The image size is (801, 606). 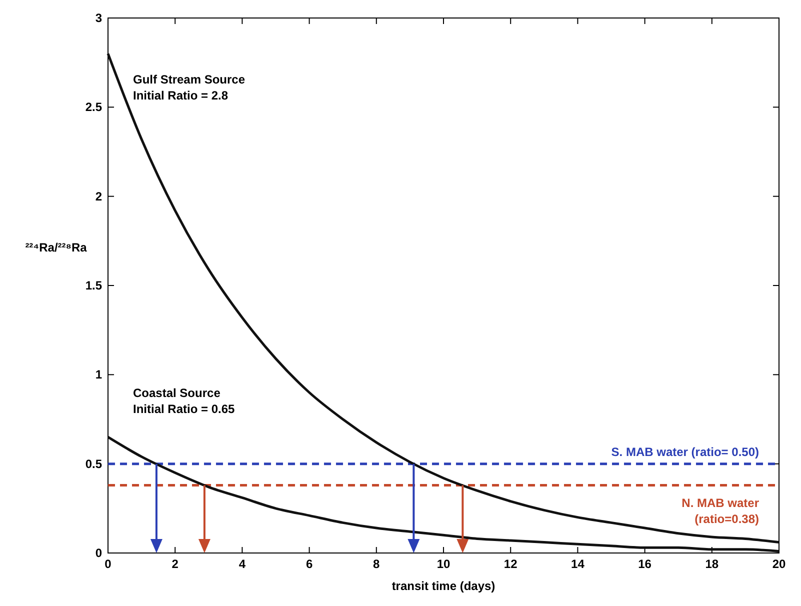 I want to click on ref-line-label: N. MAB water (ratio=0.38), so click(x=721, y=511).